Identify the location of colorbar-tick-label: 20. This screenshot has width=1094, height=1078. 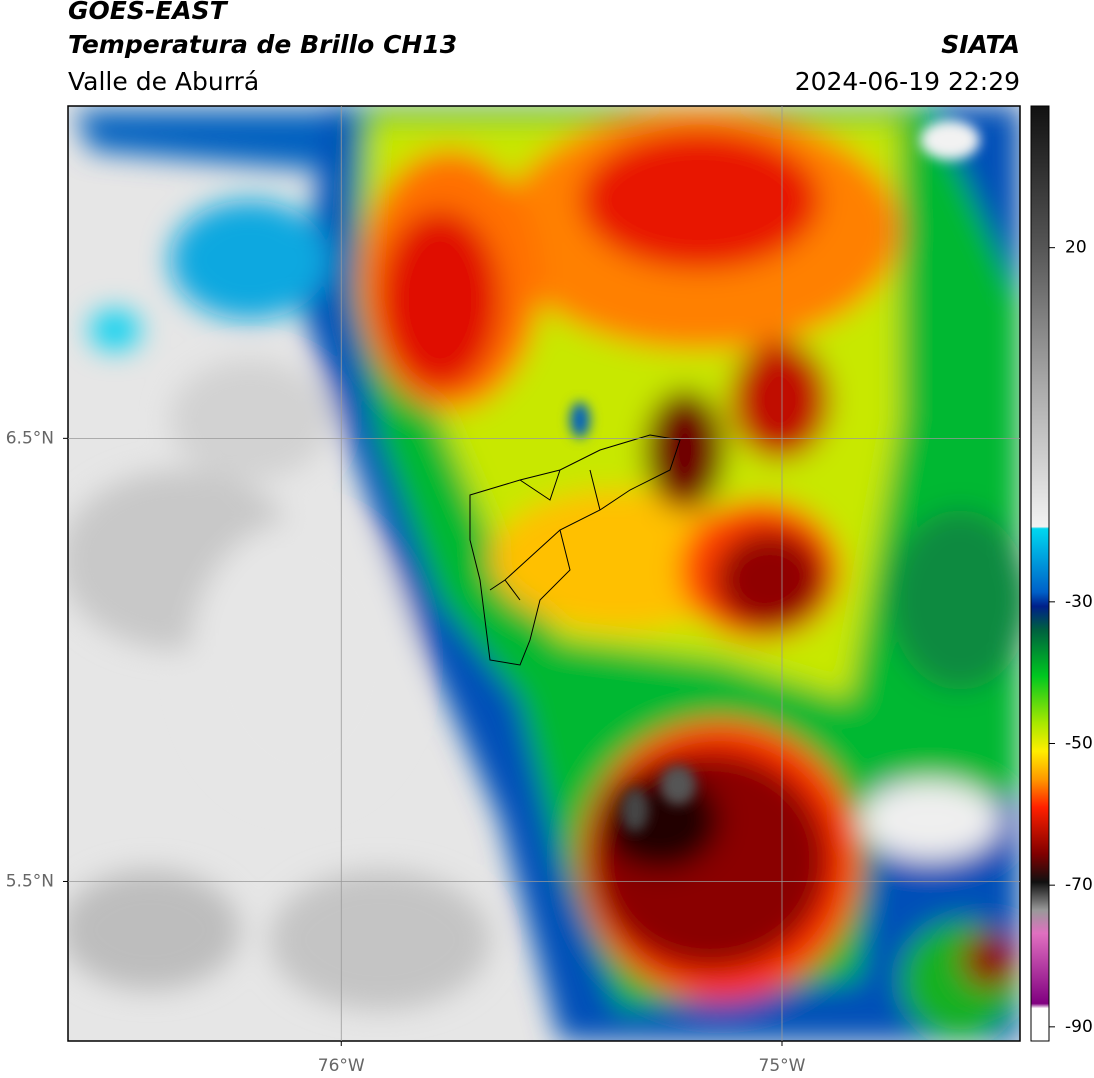
(1076, 248).